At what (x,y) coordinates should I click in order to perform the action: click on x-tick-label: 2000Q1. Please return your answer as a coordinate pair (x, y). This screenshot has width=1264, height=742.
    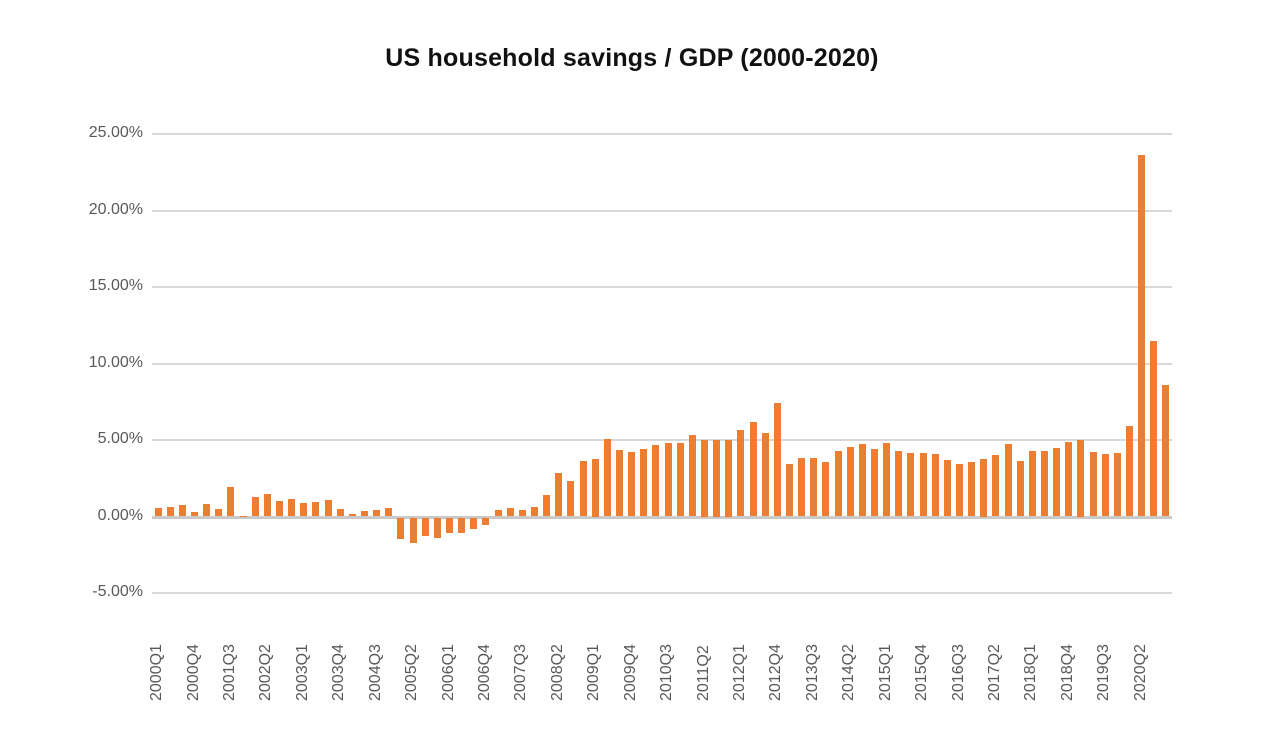
    Looking at the image, I should click on (157, 672).